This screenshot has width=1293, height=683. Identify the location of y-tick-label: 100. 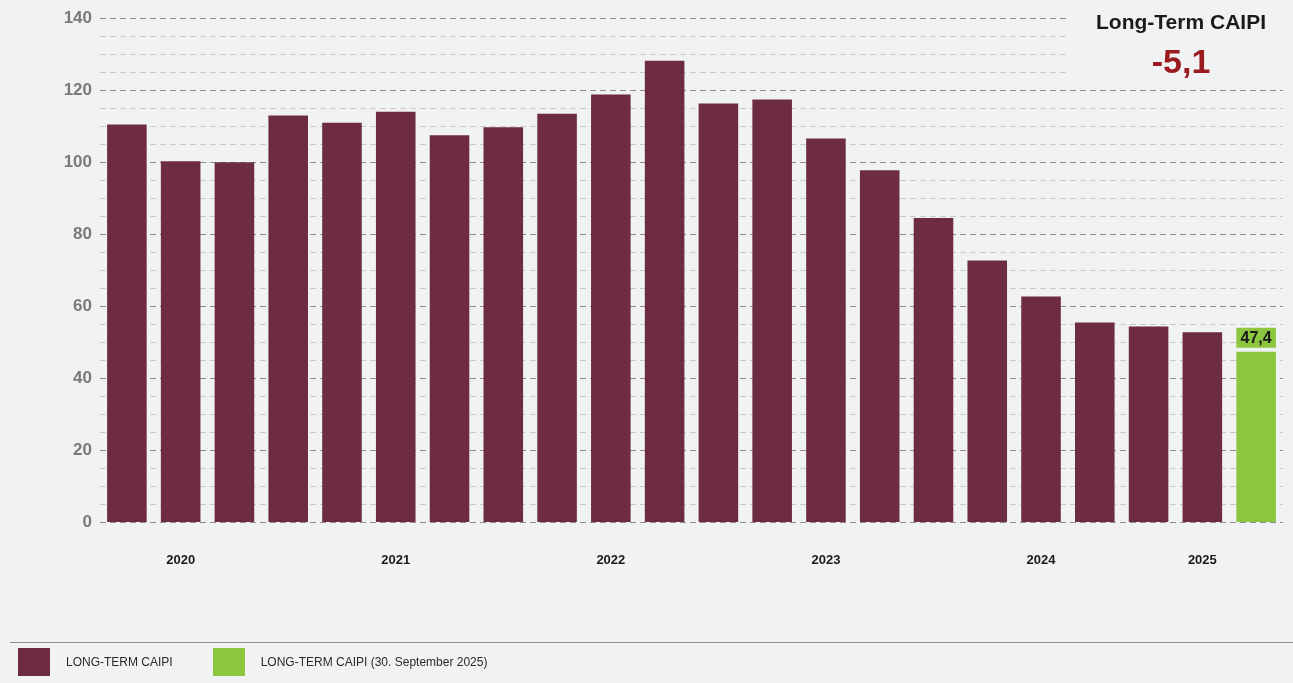
(77, 161).